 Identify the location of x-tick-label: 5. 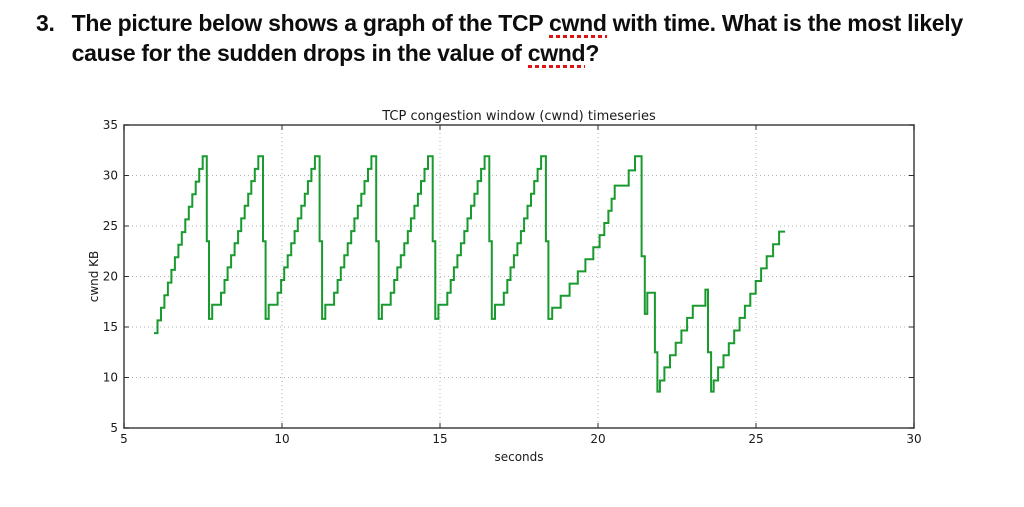
(124, 439).